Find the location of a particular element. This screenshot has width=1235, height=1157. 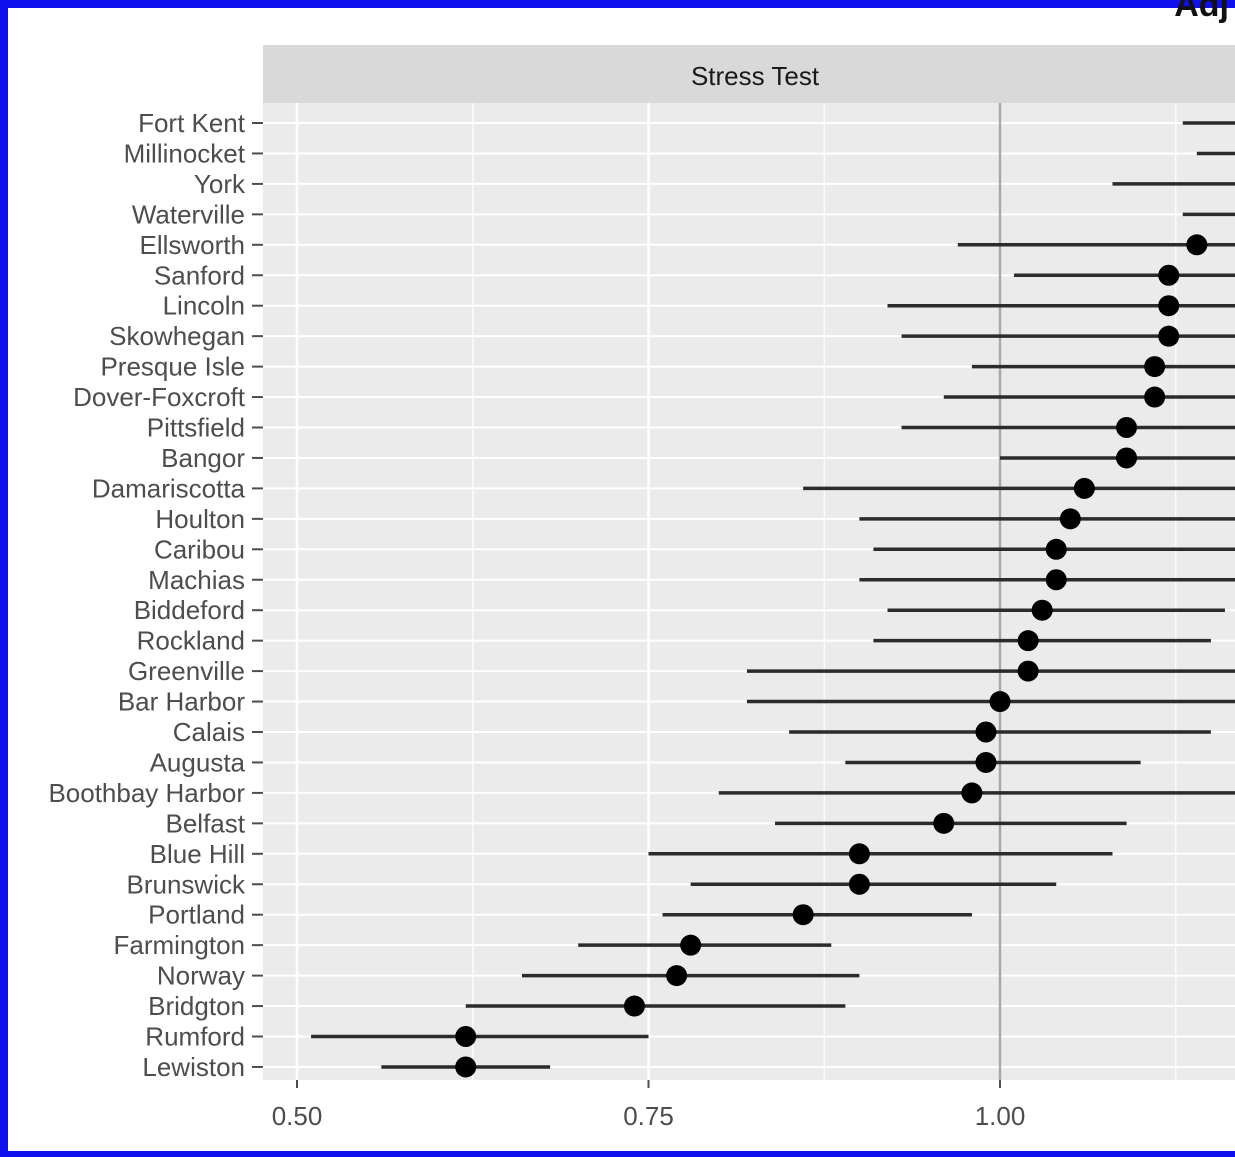

category-label: Lewiston is located at coordinates (193, 1067).